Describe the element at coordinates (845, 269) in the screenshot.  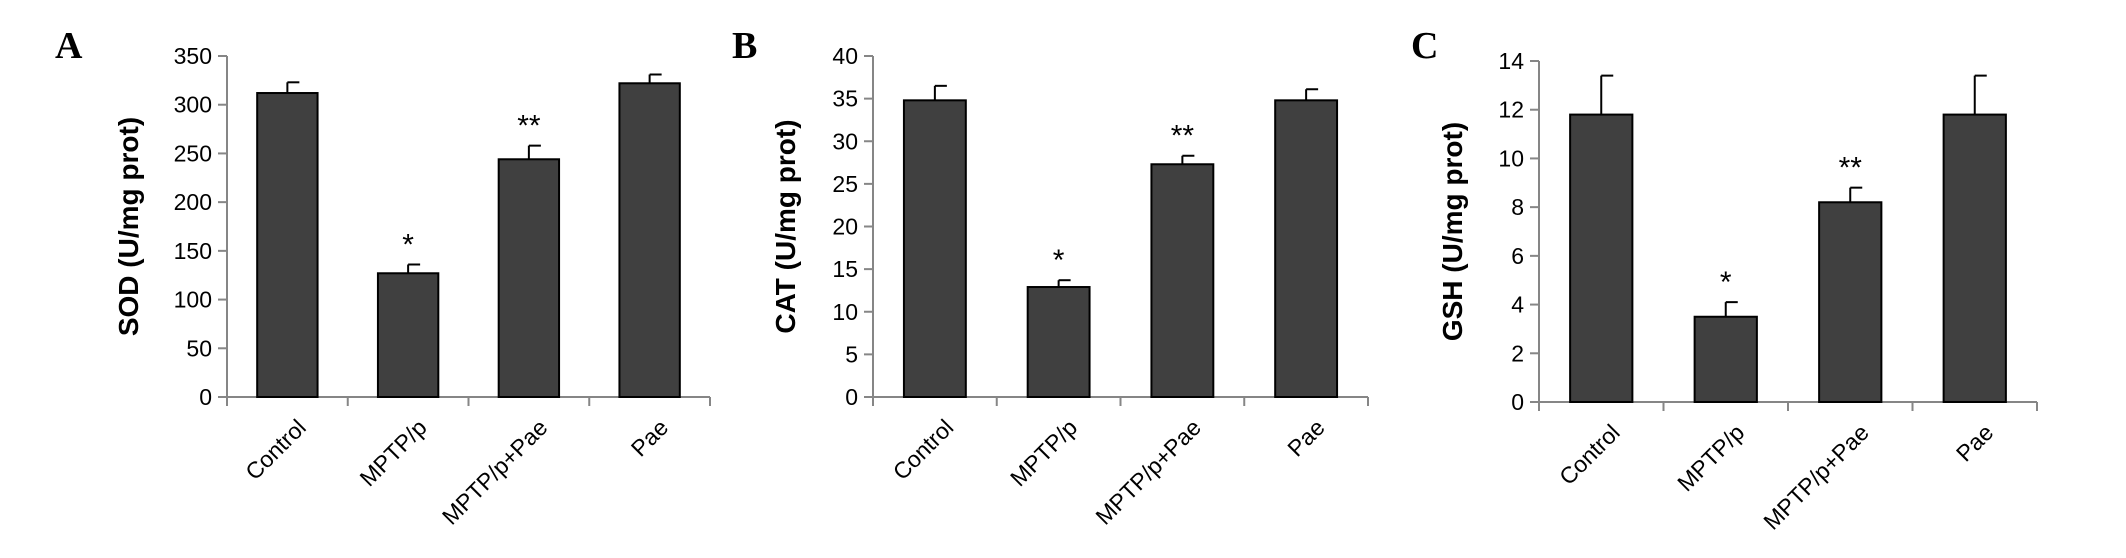
I see `y-tick-label: 15` at that location.